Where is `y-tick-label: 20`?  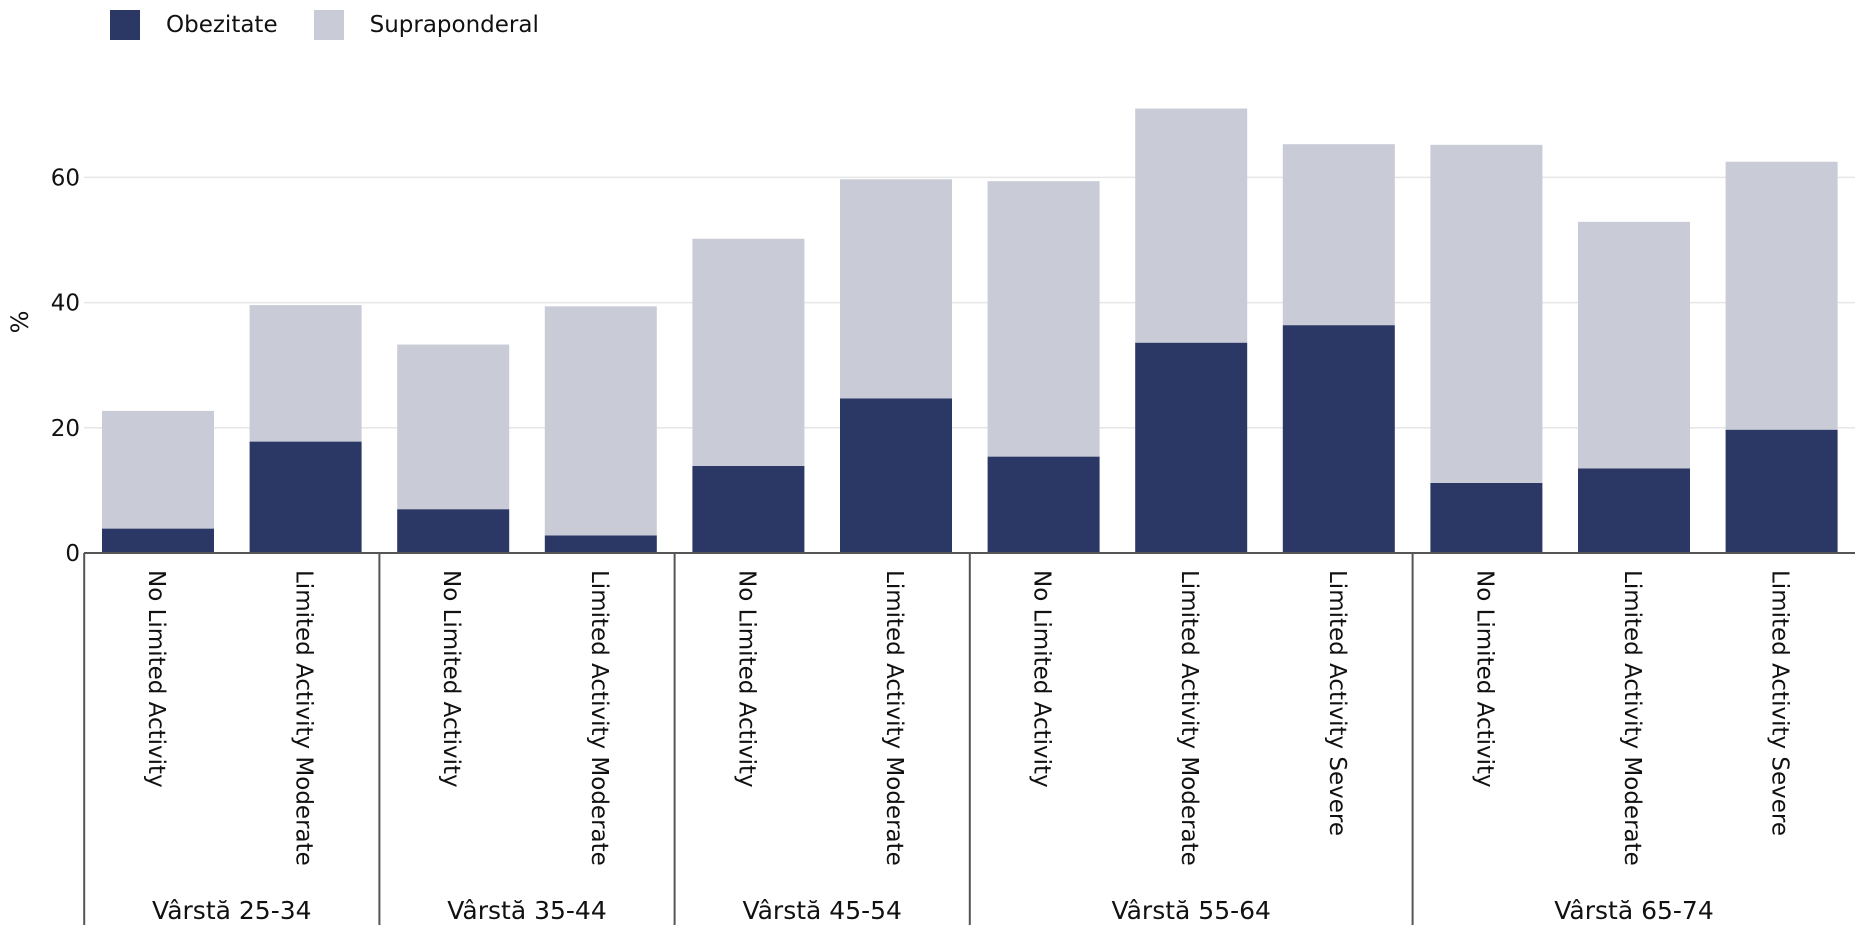
y-tick-label: 20 is located at coordinates (65, 429).